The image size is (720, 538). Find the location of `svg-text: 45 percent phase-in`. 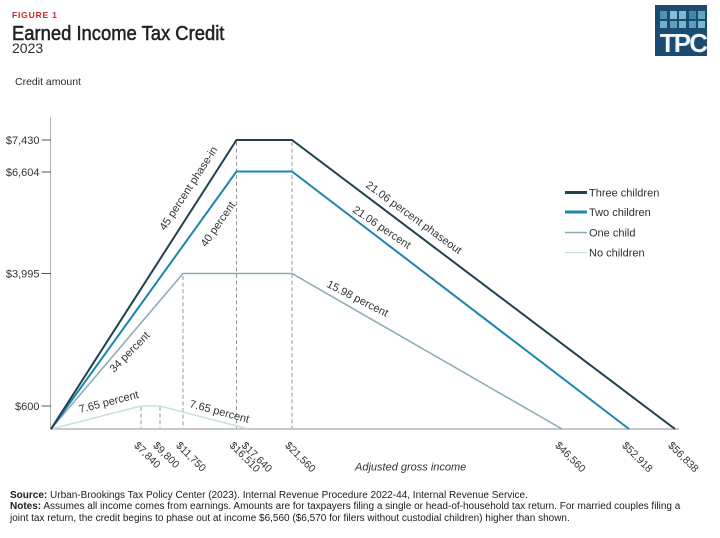

svg-text: 45 percent phase-in is located at coordinates (188, 189).